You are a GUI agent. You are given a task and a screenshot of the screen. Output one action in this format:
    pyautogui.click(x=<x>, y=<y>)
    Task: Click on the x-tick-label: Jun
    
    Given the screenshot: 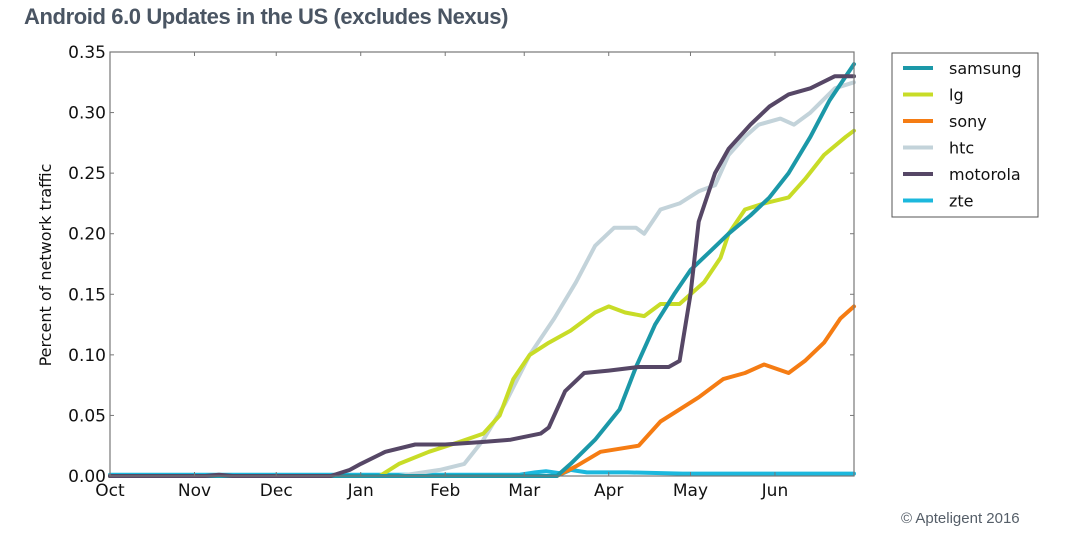 What is the action you would take?
    pyautogui.click(x=775, y=491)
    